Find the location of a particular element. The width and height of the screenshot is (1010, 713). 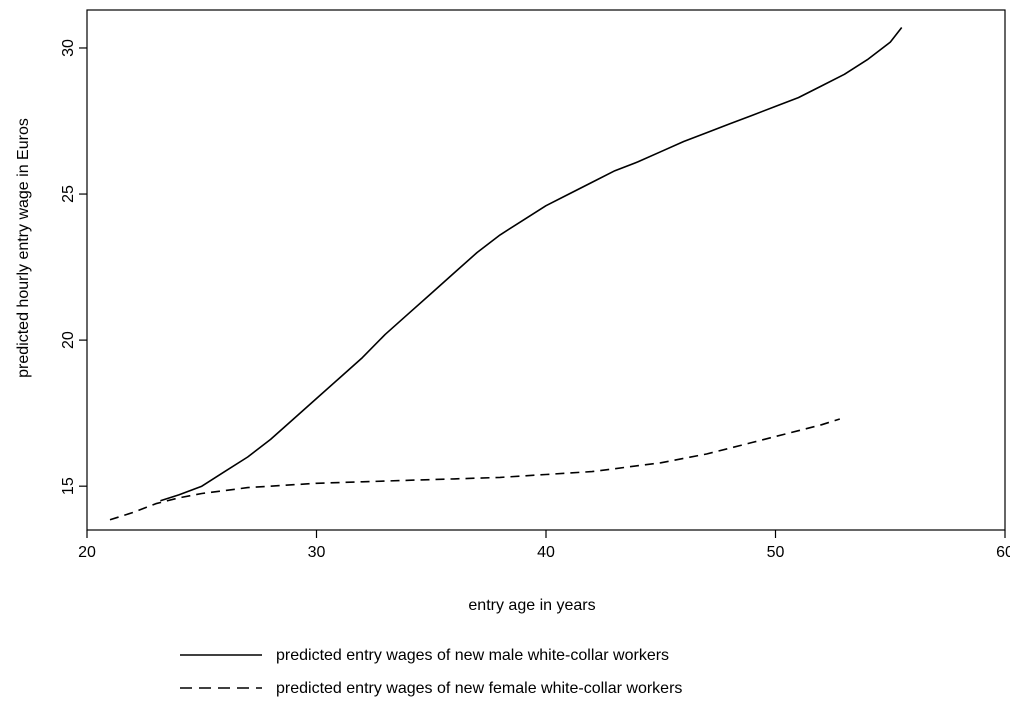

y-tick-label: 15 is located at coordinates (68, 486).